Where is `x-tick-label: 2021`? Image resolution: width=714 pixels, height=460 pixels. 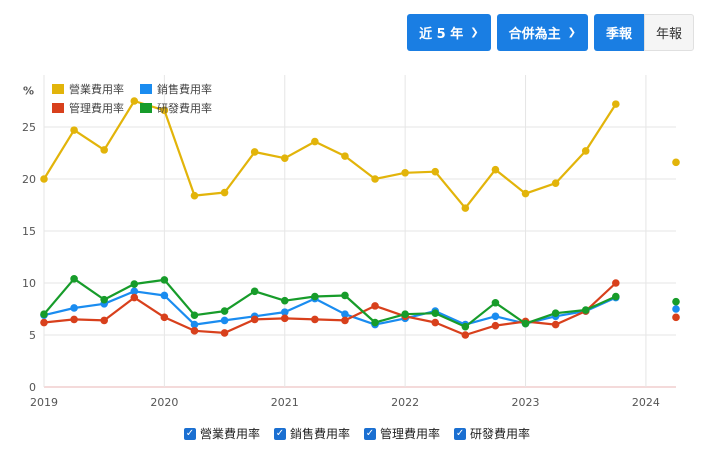 x-tick-label: 2021 is located at coordinates (285, 402).